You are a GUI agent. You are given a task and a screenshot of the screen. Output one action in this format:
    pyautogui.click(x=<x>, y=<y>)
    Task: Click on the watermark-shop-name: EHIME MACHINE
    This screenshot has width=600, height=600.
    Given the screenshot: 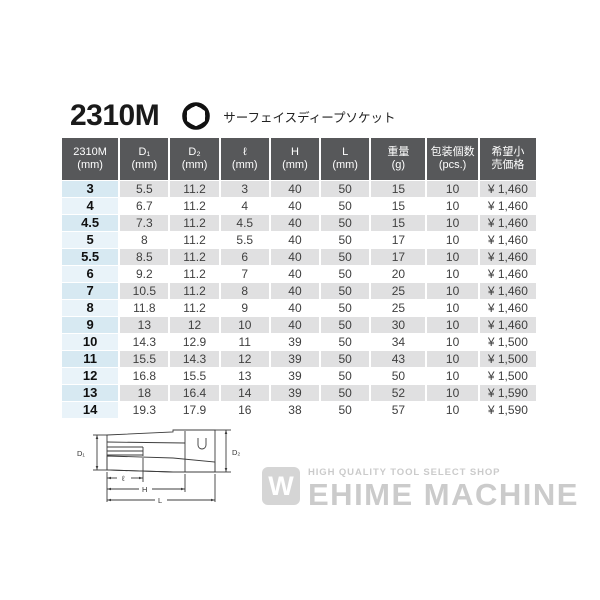 What is the action you would take?
    pyautogui.click(x=443, y=494)
    